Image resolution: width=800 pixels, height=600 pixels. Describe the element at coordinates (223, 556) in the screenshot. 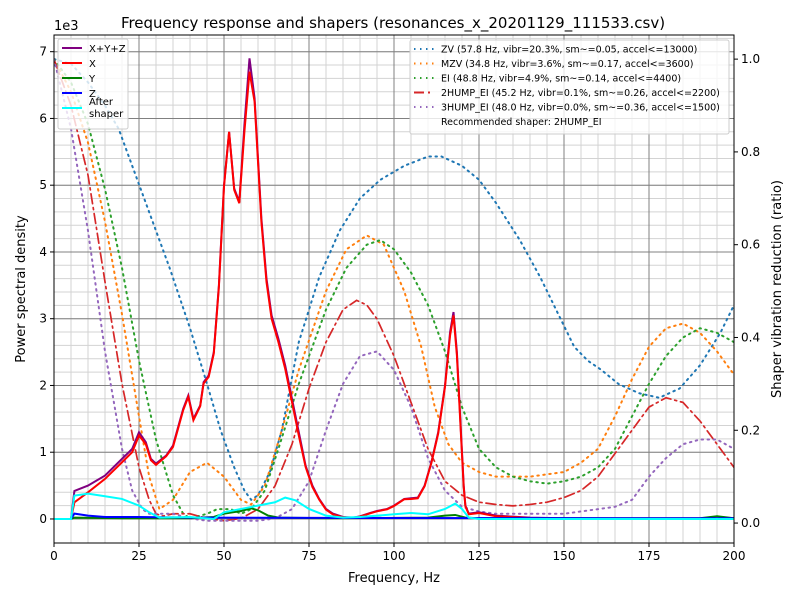

I see `x-tick-label: 50` at that location.